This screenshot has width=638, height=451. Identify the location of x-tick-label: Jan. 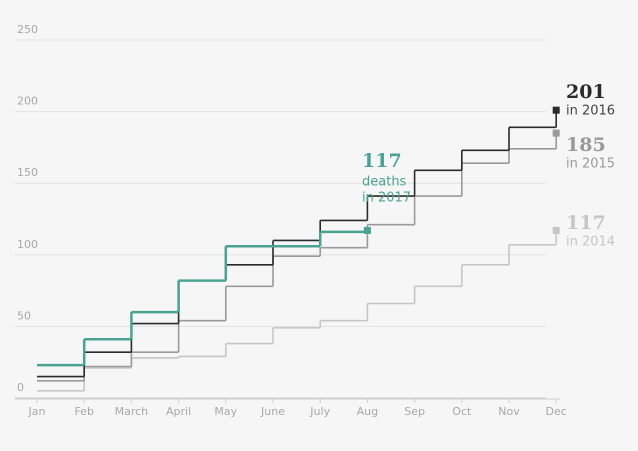
(37, 411).